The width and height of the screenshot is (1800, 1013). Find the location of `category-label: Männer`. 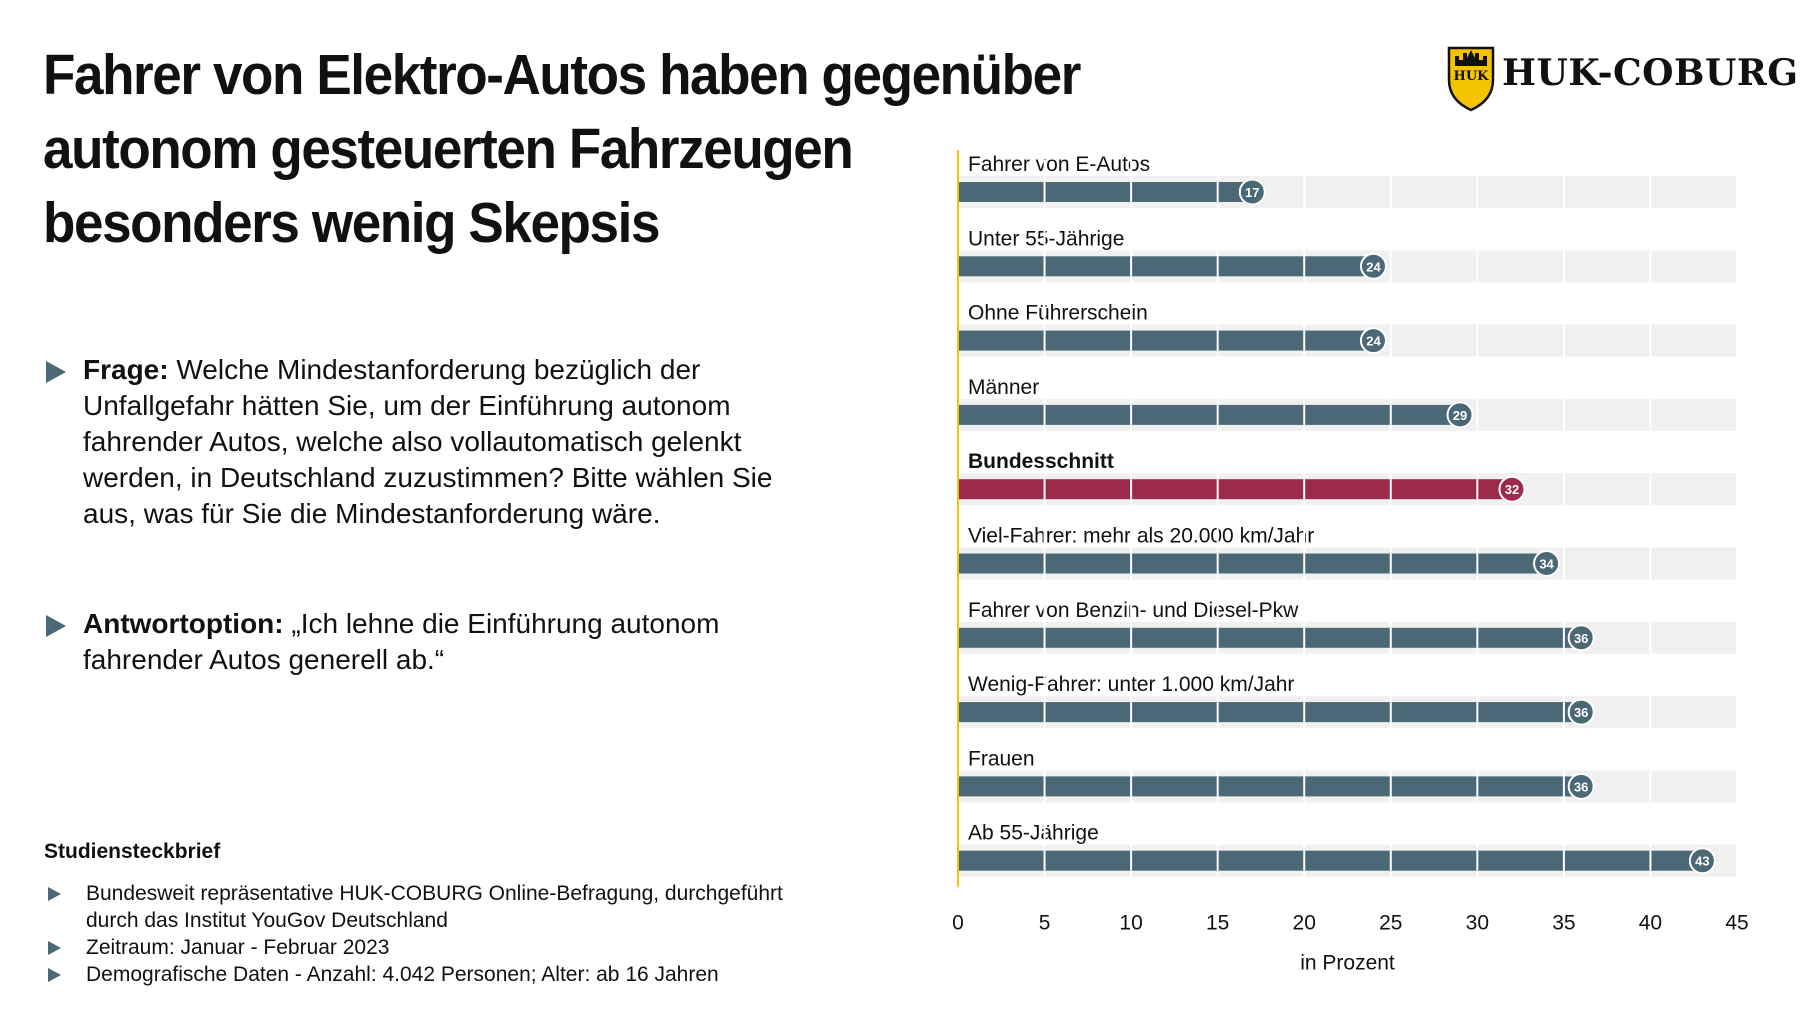

category-label: Männer is located at coordinates (1003, 387).